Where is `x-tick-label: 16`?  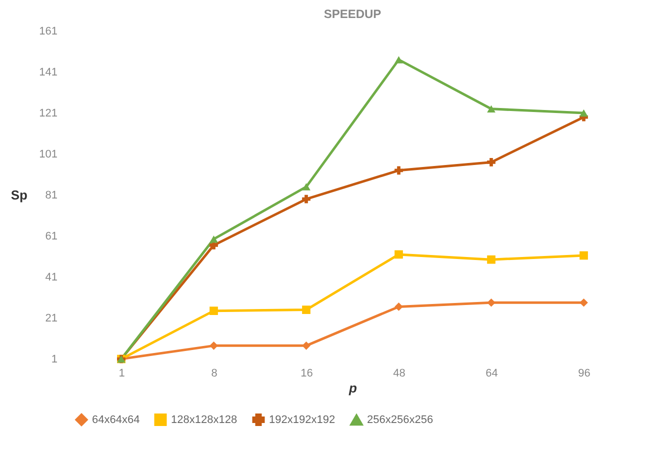 x-tick-label: 16 is located at coordinates (306, 374).